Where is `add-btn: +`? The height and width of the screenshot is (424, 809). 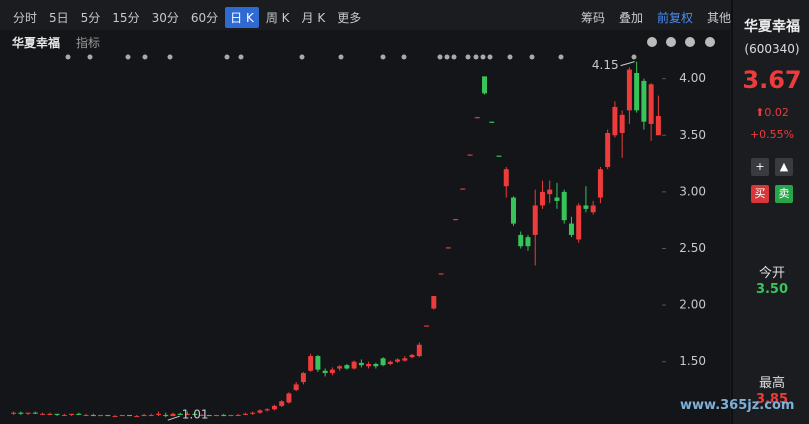 add-btn: + is located at coordinates (760, 167).